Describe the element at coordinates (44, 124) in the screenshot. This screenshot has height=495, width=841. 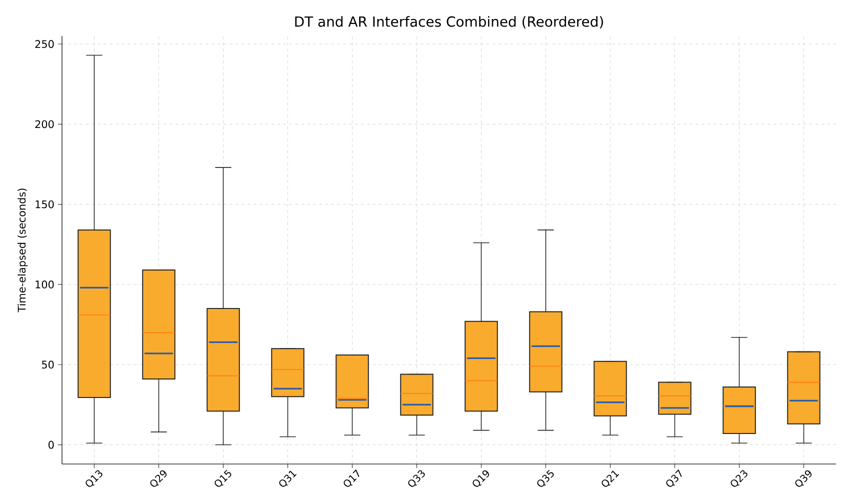
I see `y-tick-label: 200` at that location.